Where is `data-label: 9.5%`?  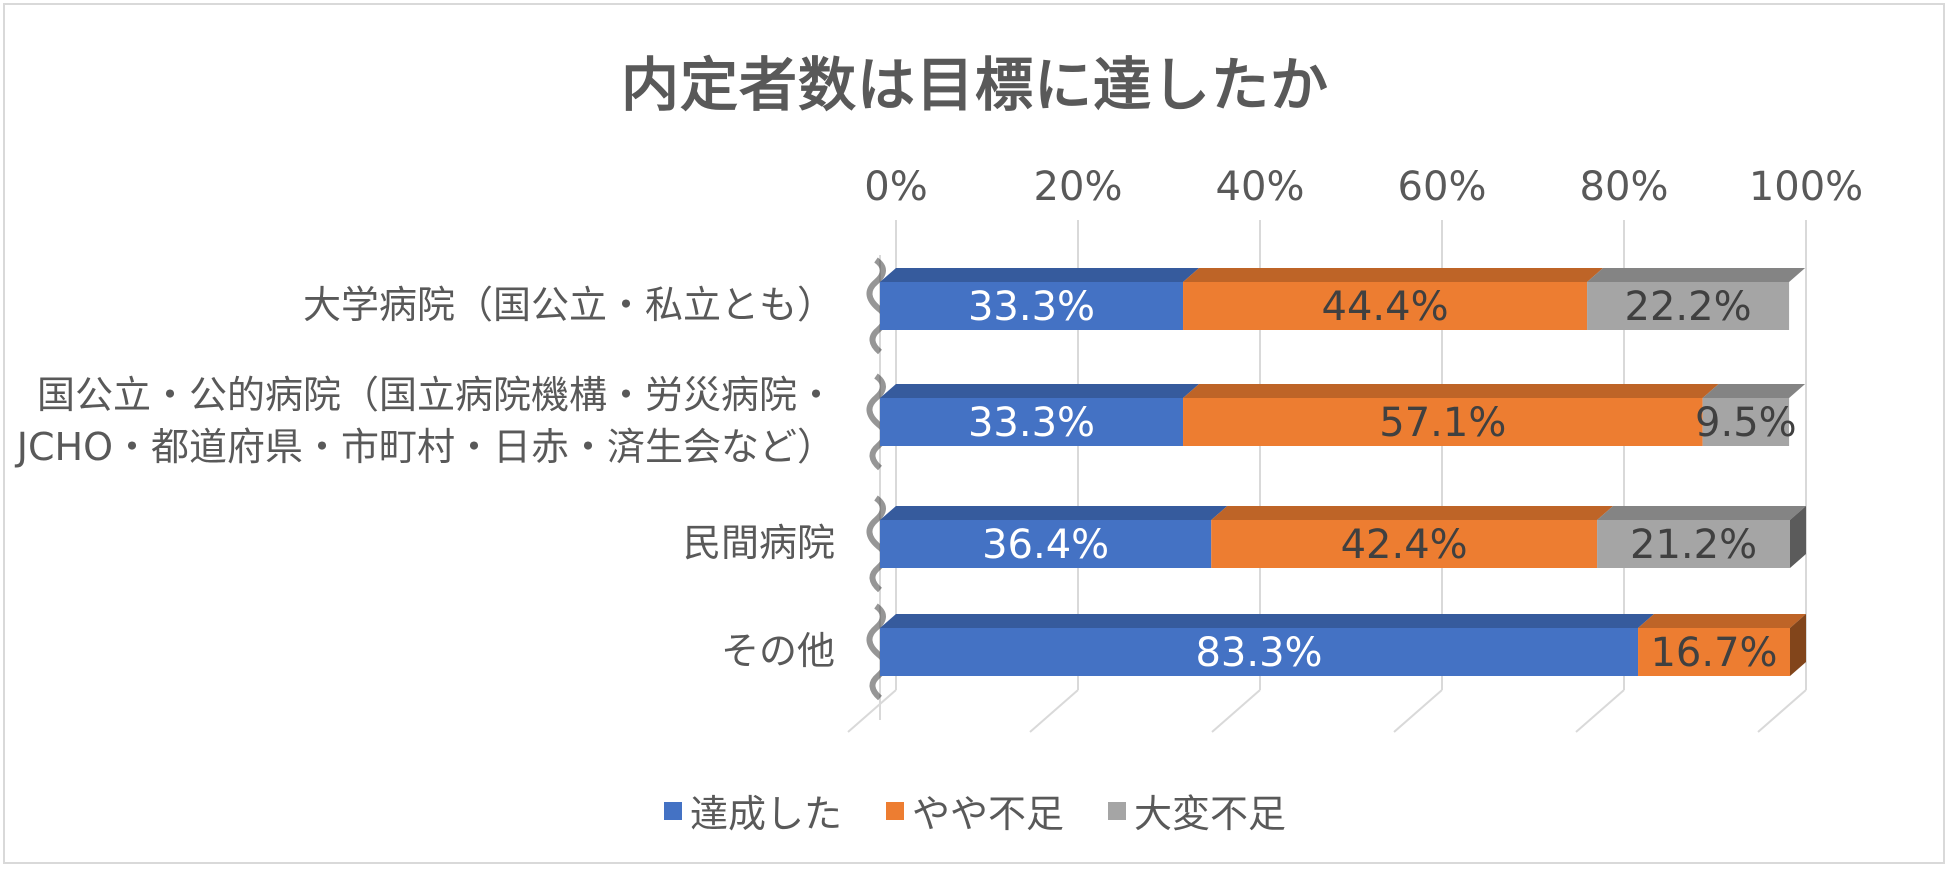
data-label: 9.5% is located at coordinates (1746, 423).